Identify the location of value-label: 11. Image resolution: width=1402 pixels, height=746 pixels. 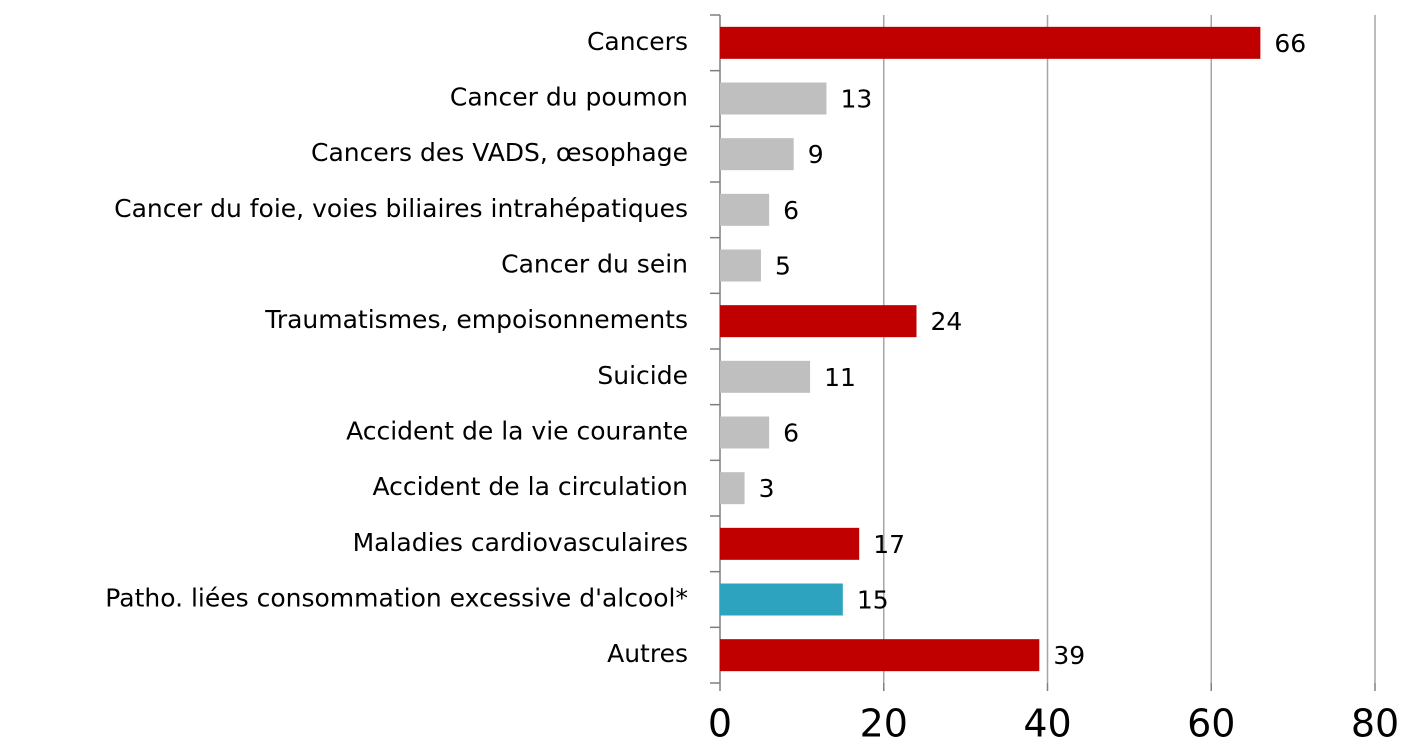
(840, 377).